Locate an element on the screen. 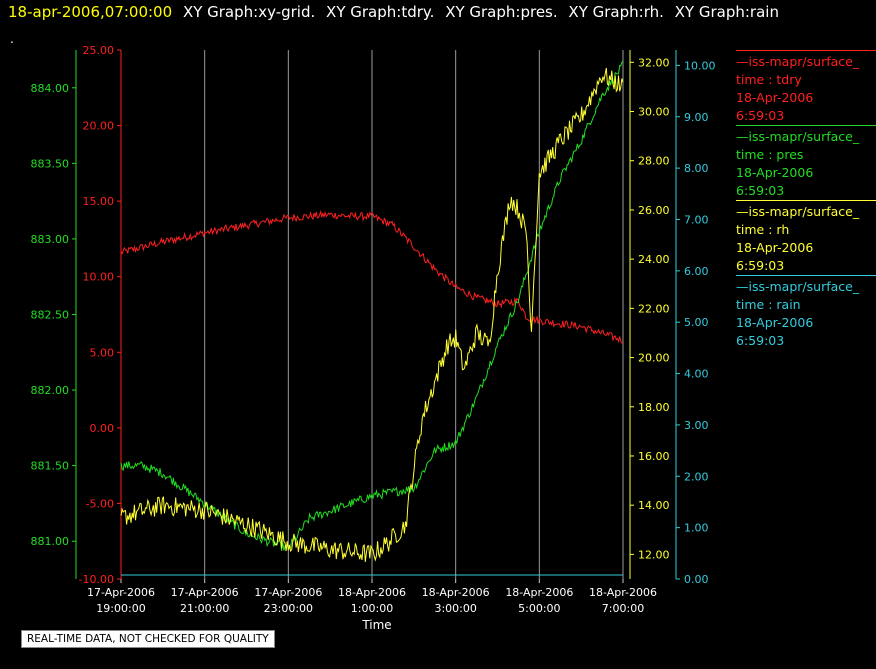  pres-tick-label: 883.00 is located at coordinates (50, 239).